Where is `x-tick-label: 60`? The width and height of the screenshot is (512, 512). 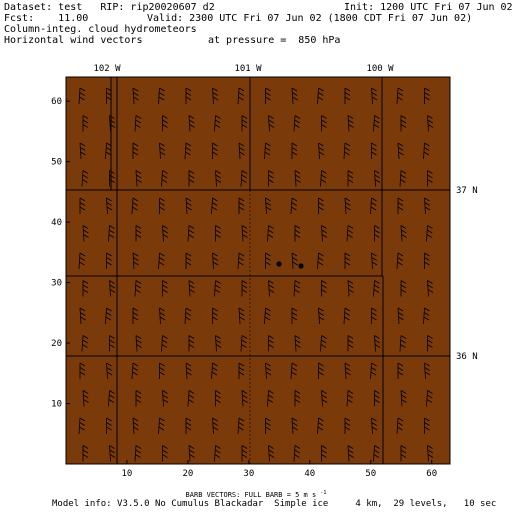 x-tick-label: 60 is located at coordinates (431, 474).